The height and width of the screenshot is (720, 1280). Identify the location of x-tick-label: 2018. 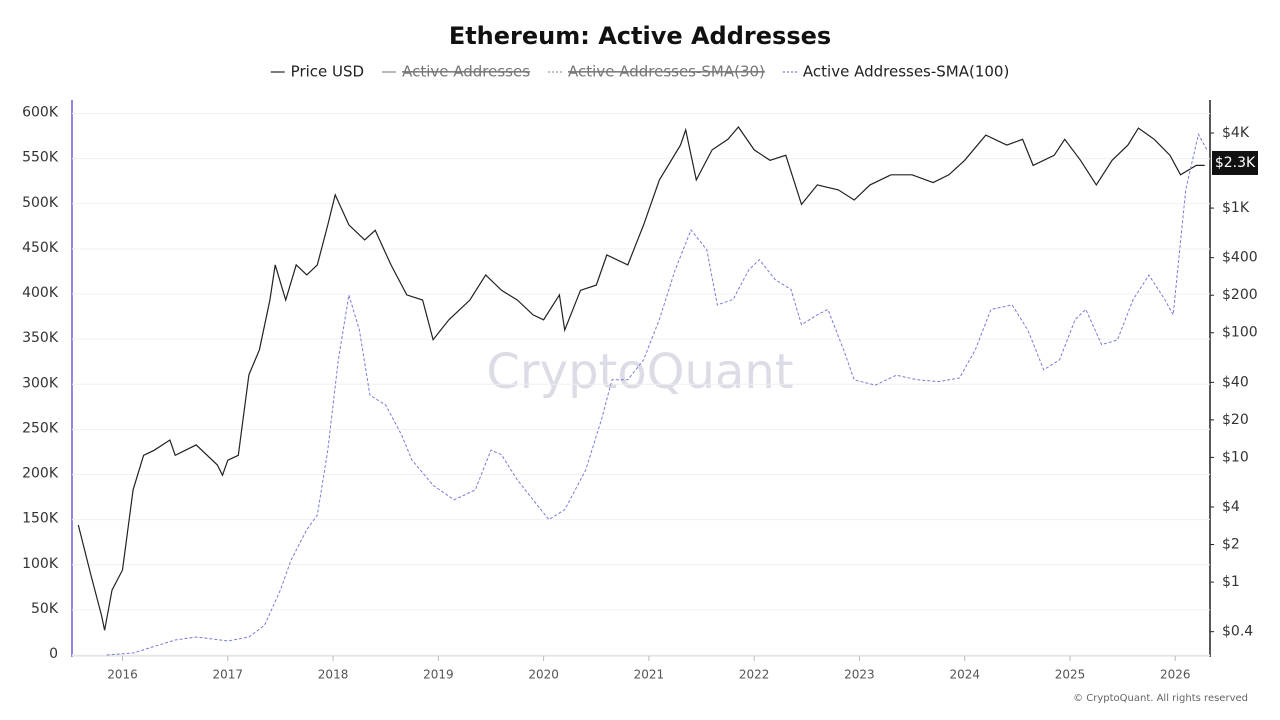
(333, 675).